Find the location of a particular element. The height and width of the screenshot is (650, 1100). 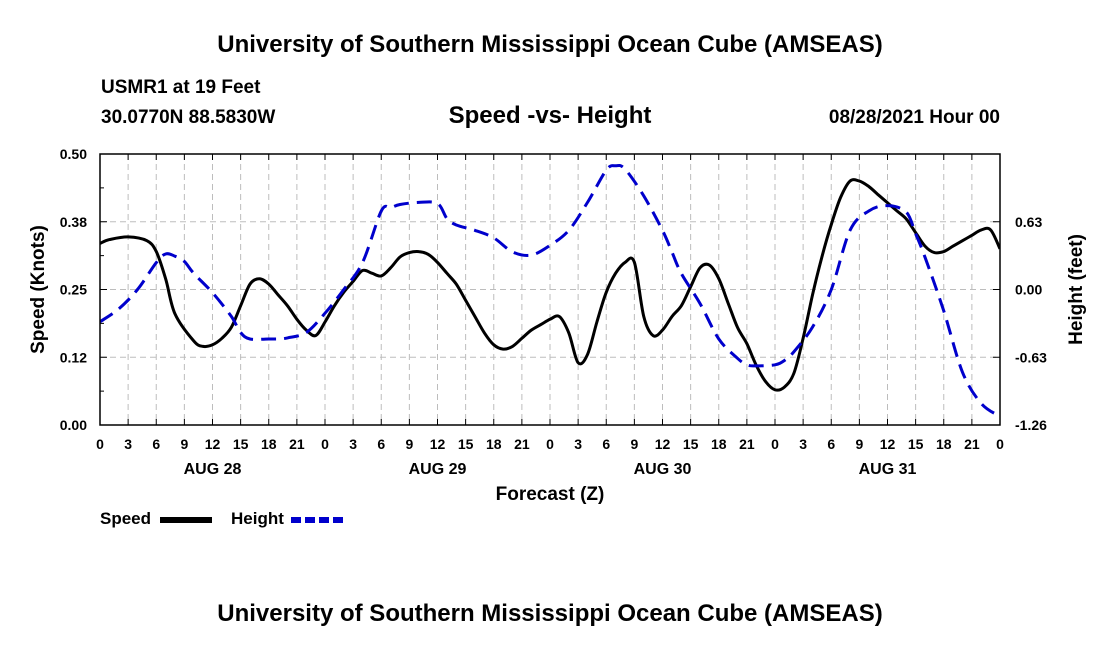

coordinates-label: 30.0770N 88.5830W is located at coordinates (188, 117).